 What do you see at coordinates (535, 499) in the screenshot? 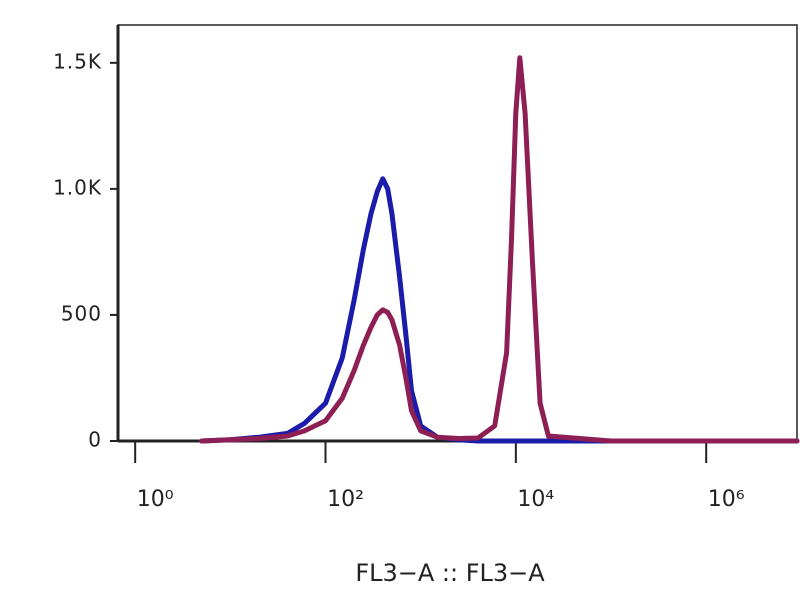
I see `x-tick-label: 10⁴` at bounding box center [535, 499].